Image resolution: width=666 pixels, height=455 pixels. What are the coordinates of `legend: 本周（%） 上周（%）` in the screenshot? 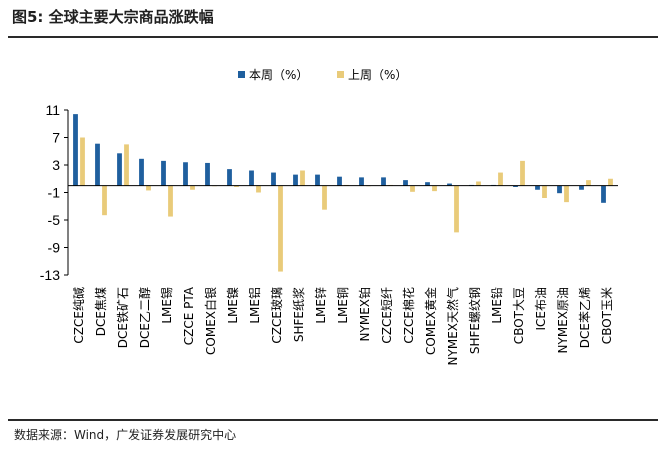 It's located at (322, 75).